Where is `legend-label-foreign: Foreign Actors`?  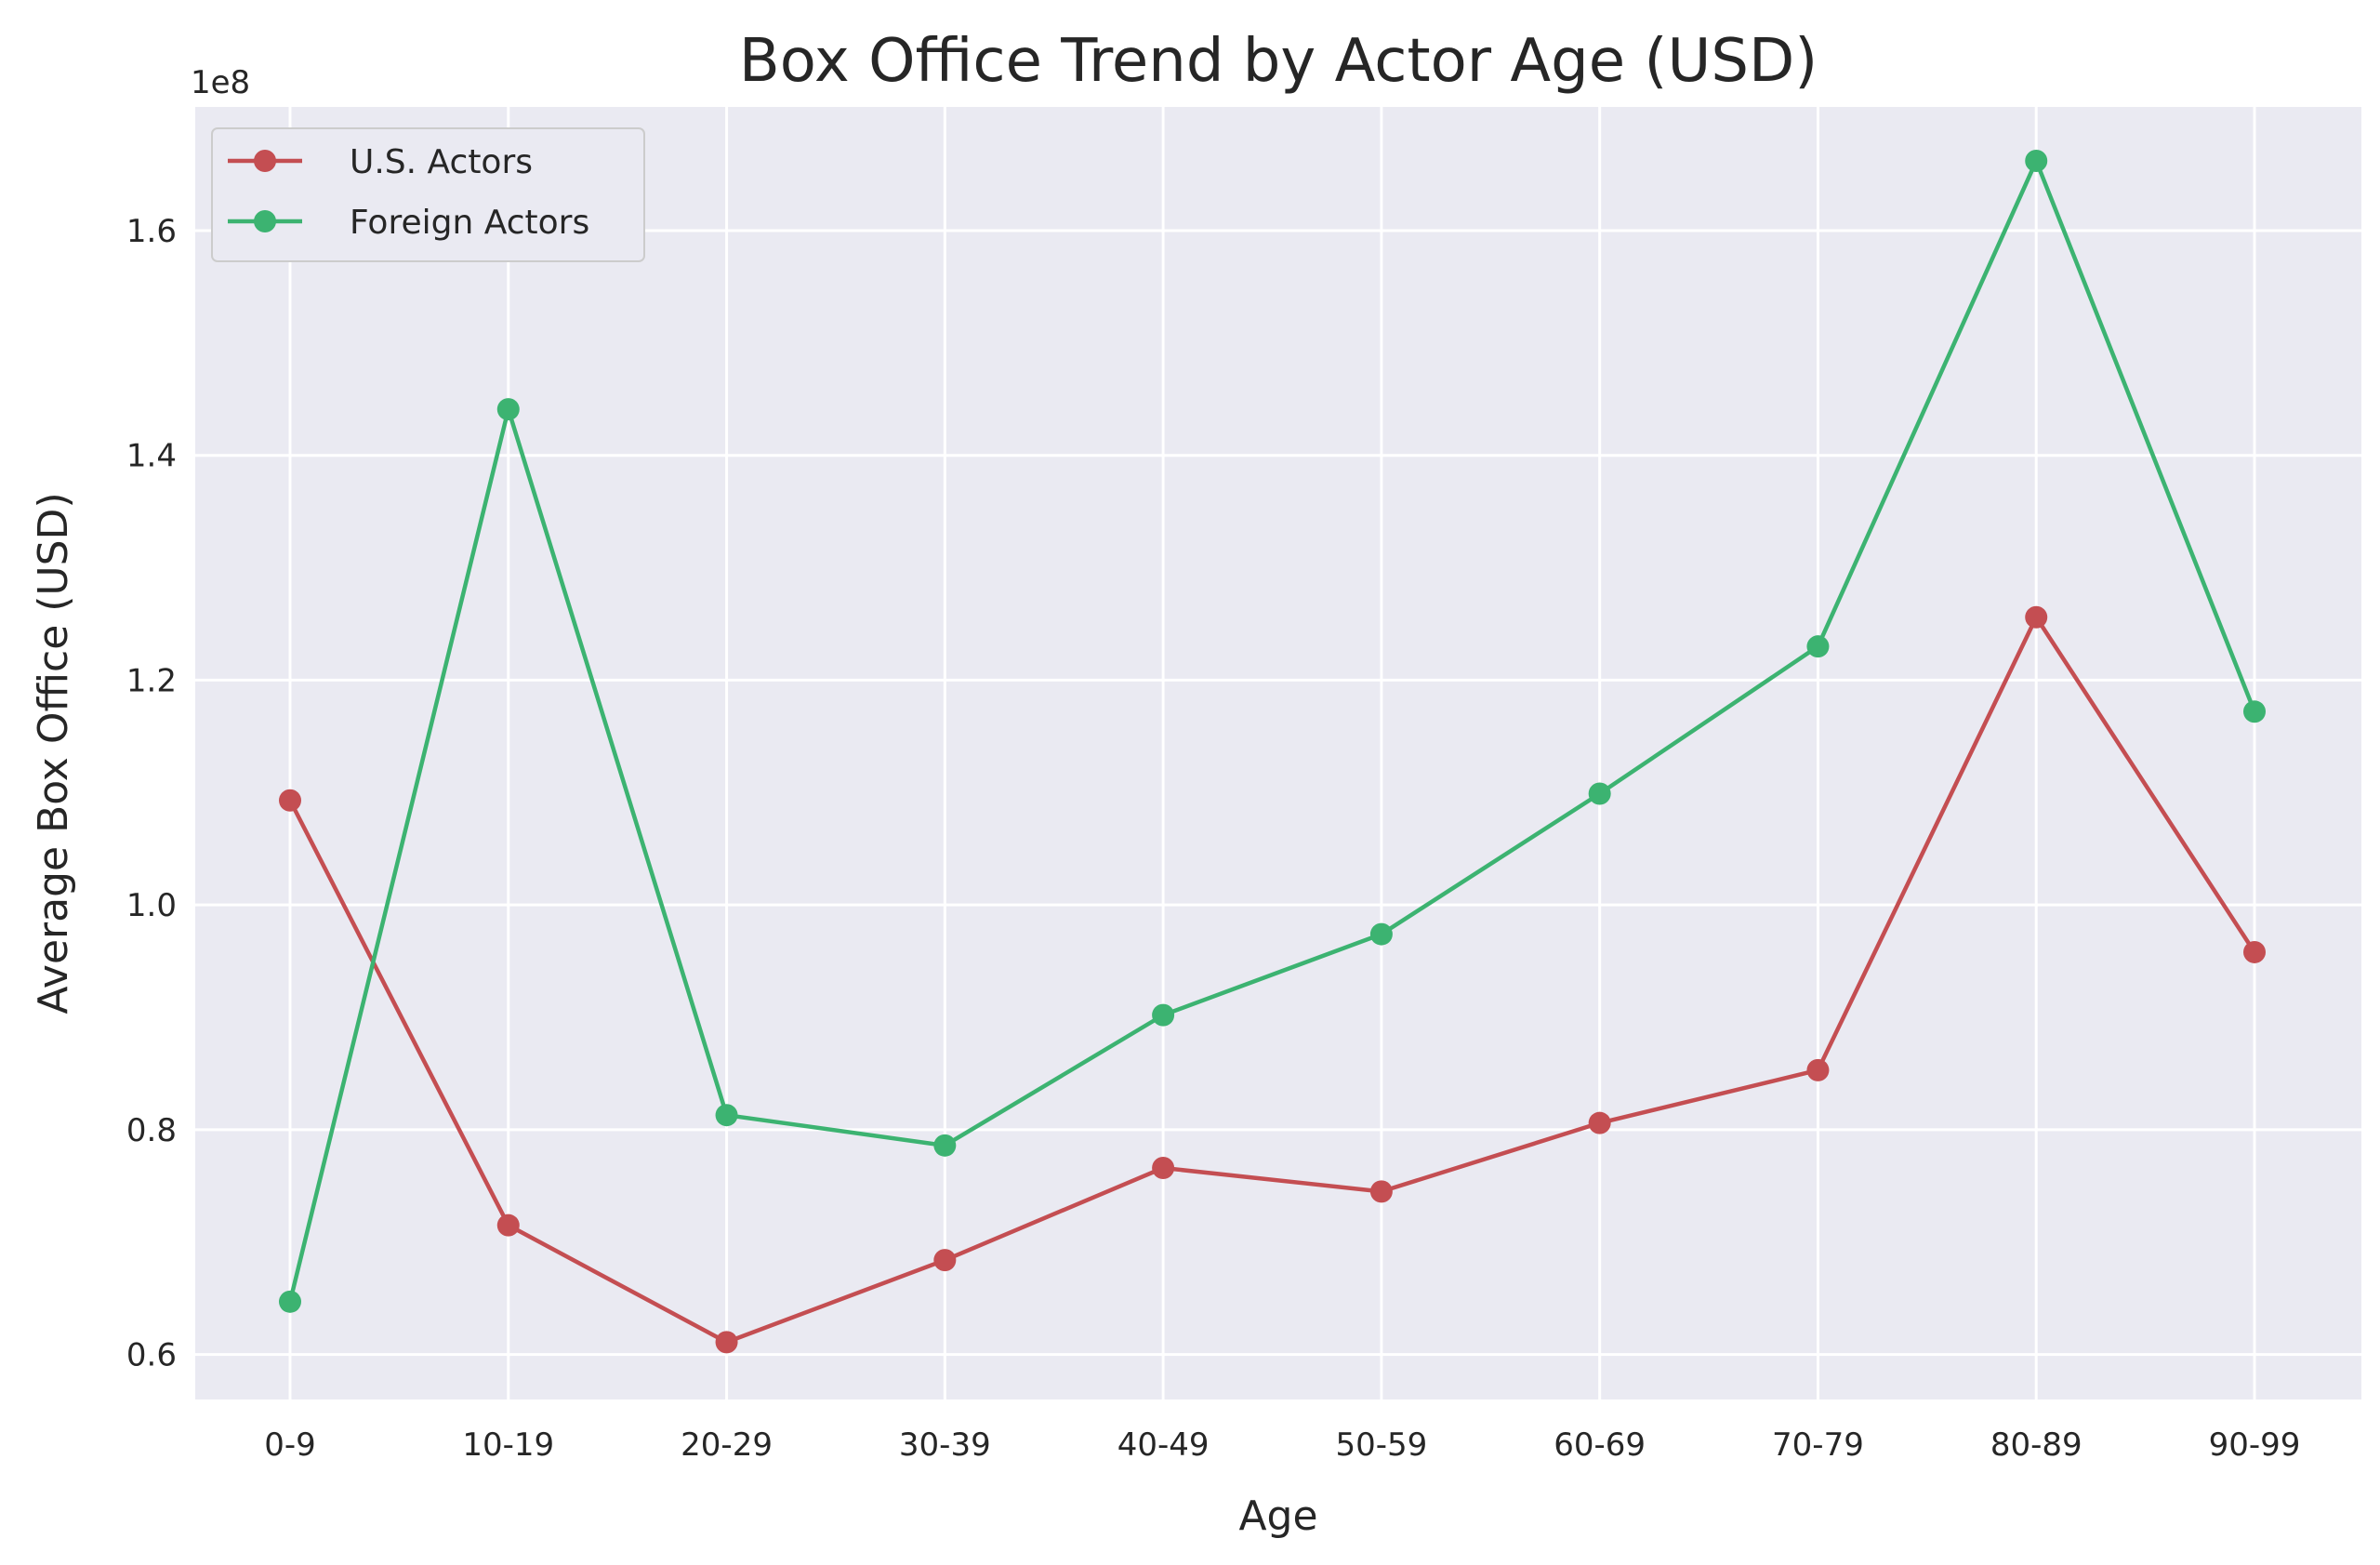
legend-label-foreign: Foreign Actors is located at coordinates (469, 223).